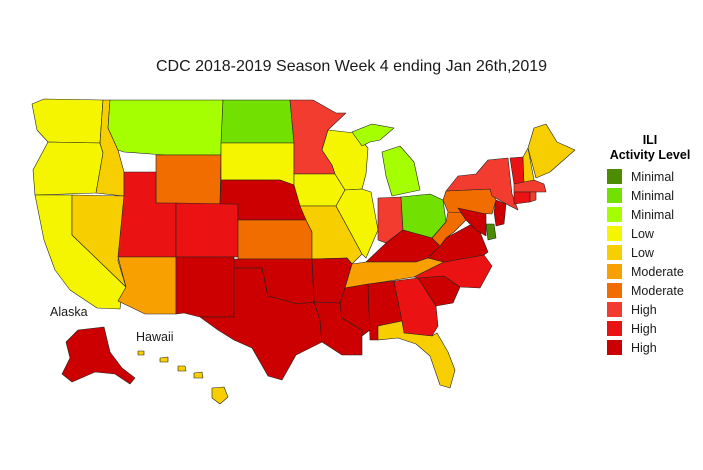 This screenshot has width=703, height=470. Describe the element at coordinates (275, 239) in the screenshot. I see `state-KS` at that location.